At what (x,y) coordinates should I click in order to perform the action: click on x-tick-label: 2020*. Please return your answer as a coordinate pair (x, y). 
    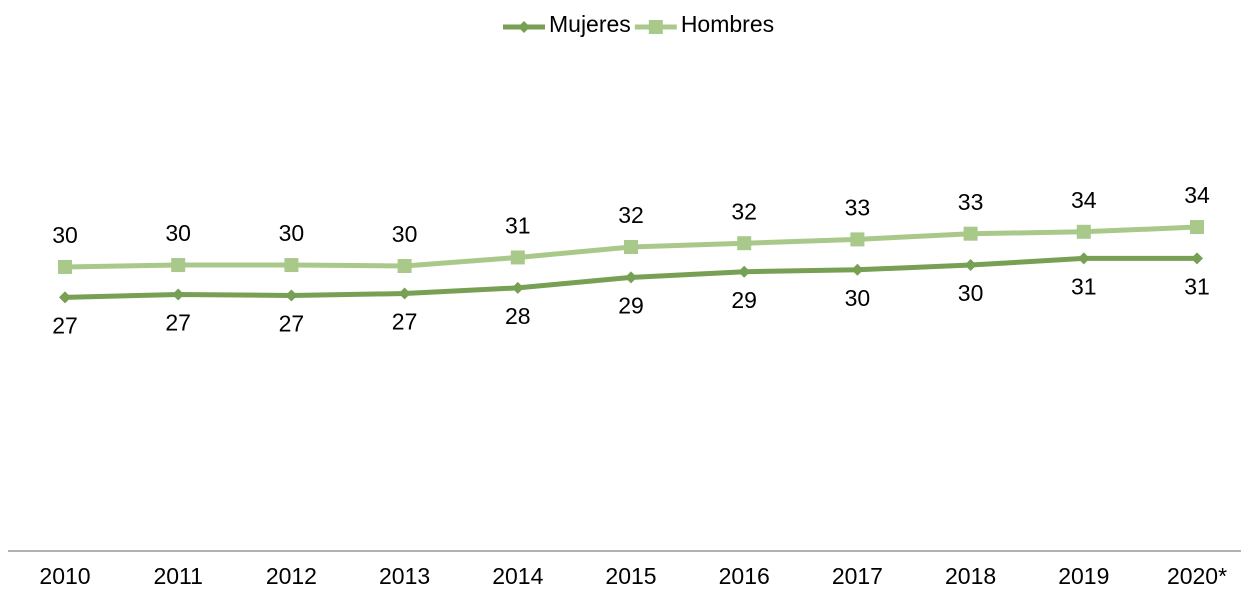
    Looking at the image, I should click on (1197, 576).